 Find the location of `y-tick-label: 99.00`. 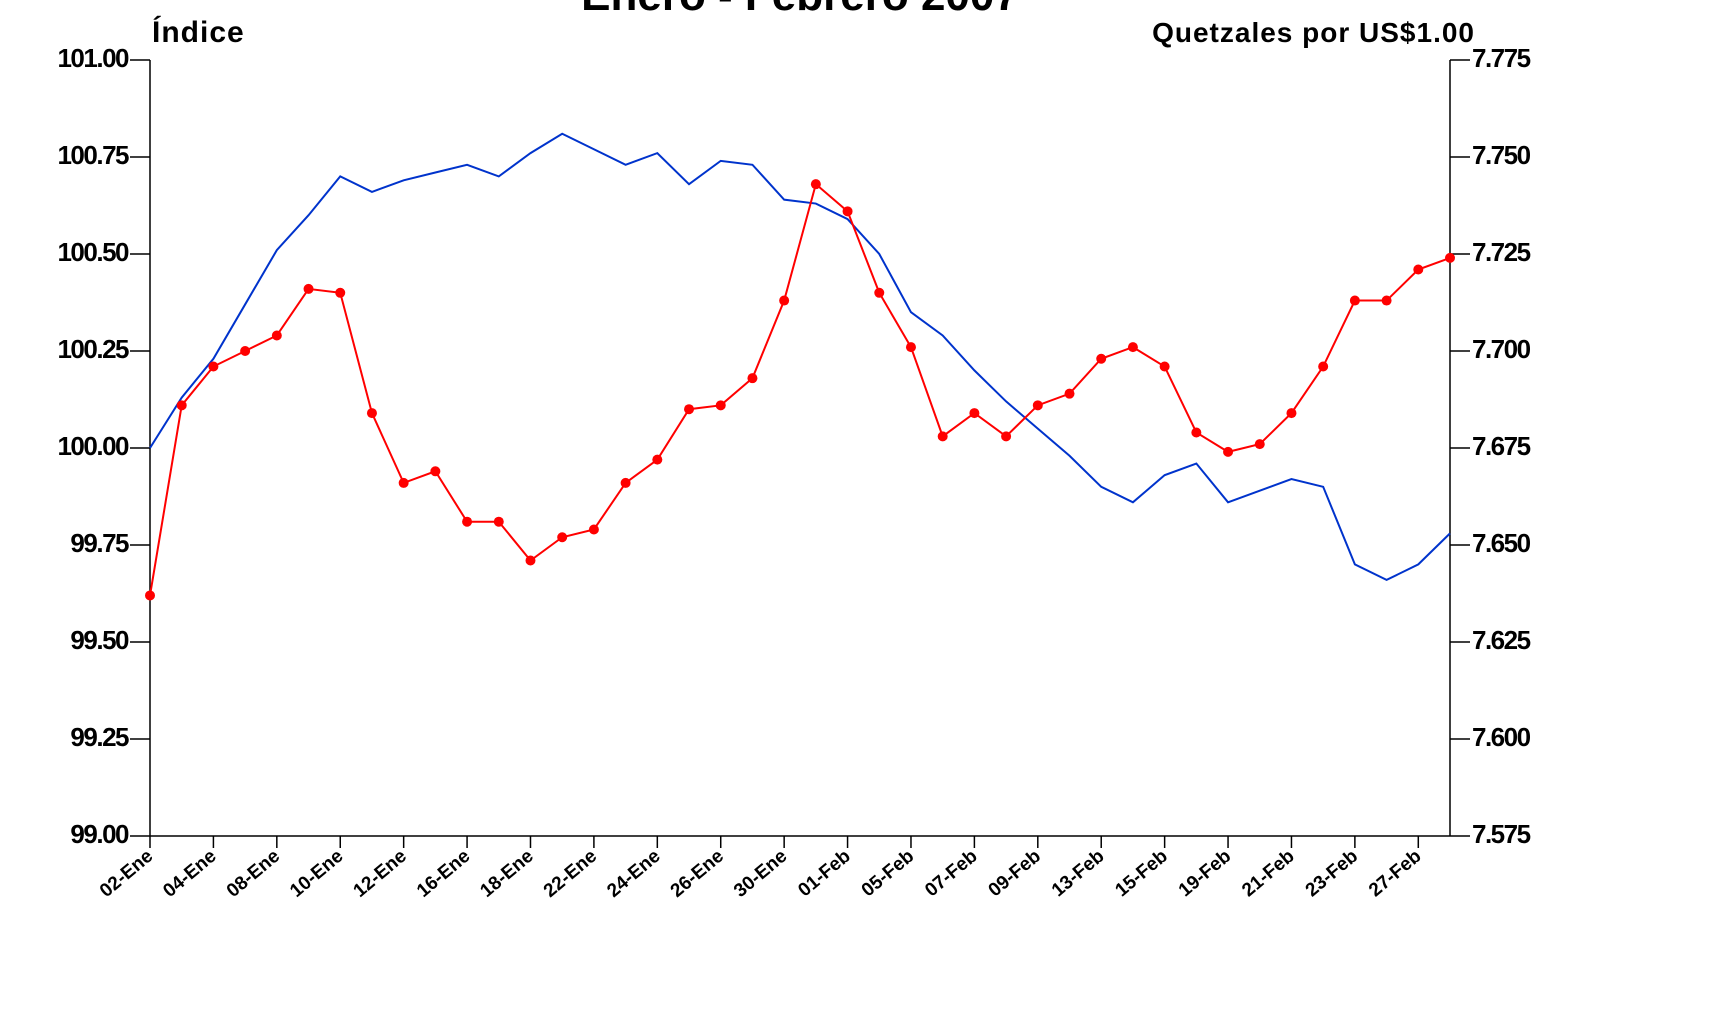

y-tick-label: 99.00 is located at coordinates (99, 834).